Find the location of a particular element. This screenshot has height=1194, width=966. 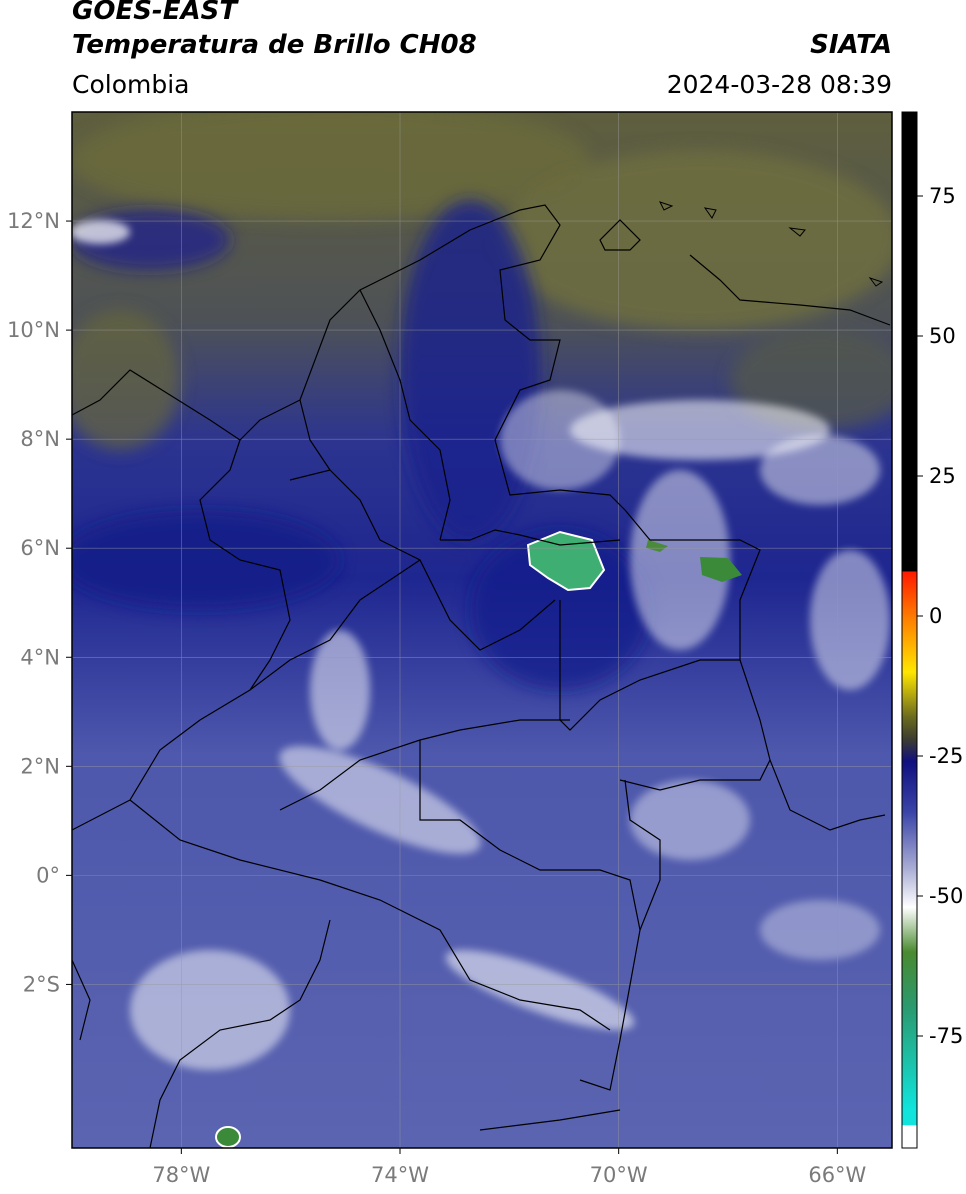

lon-tick-label: 74°W is located at coordinates (400, 1175).